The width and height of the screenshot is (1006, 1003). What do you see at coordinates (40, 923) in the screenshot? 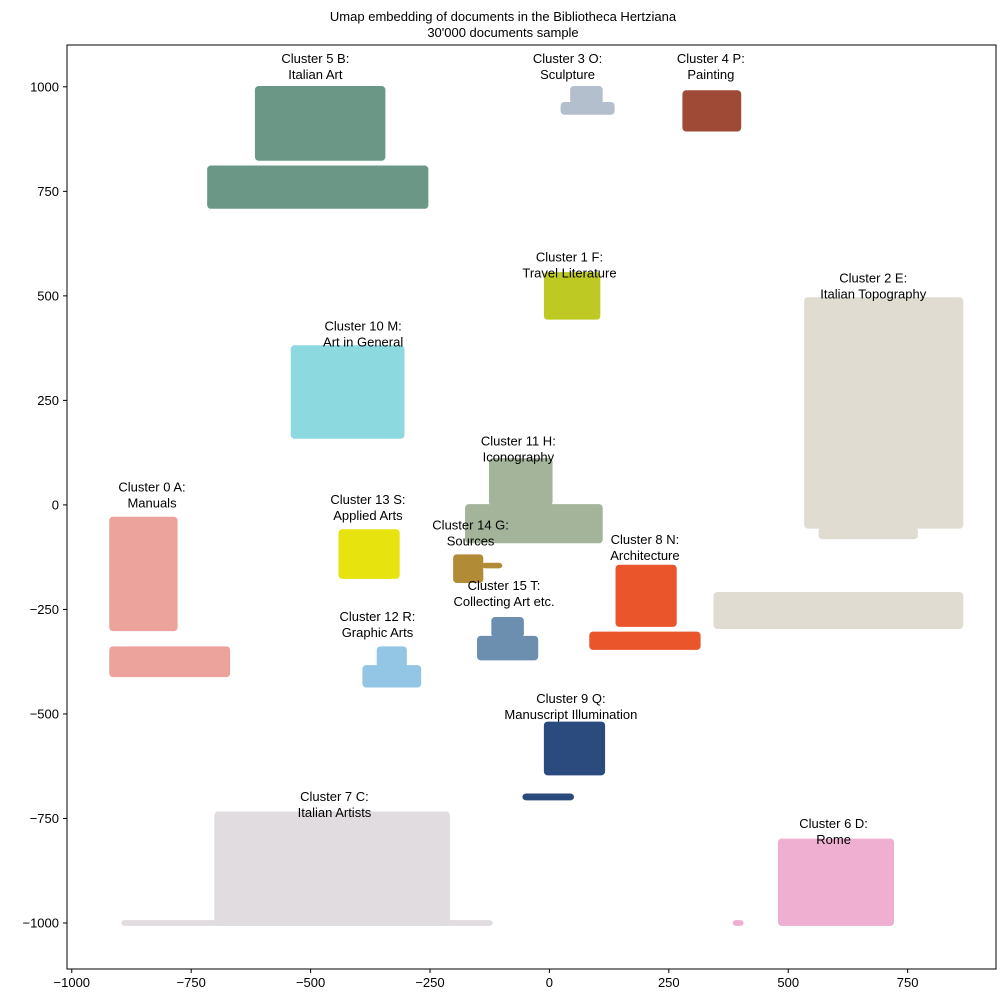
I see `y-tick-label: −1000` at bounding box center [40, 923].